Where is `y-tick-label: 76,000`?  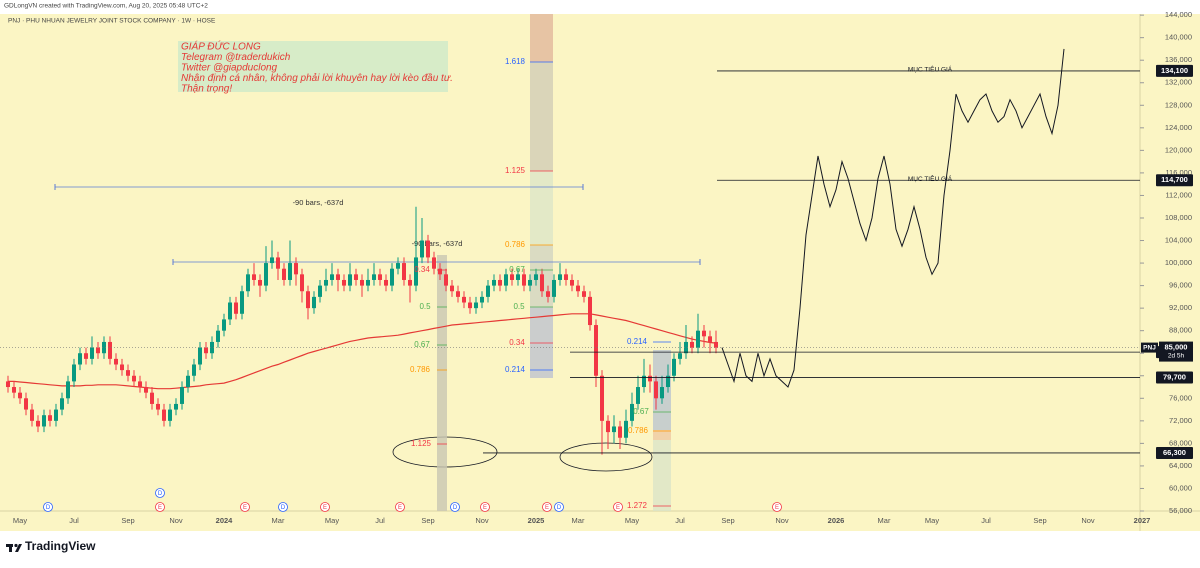 y-tick-label: 76,000 is located at coordinates (1180, 397).